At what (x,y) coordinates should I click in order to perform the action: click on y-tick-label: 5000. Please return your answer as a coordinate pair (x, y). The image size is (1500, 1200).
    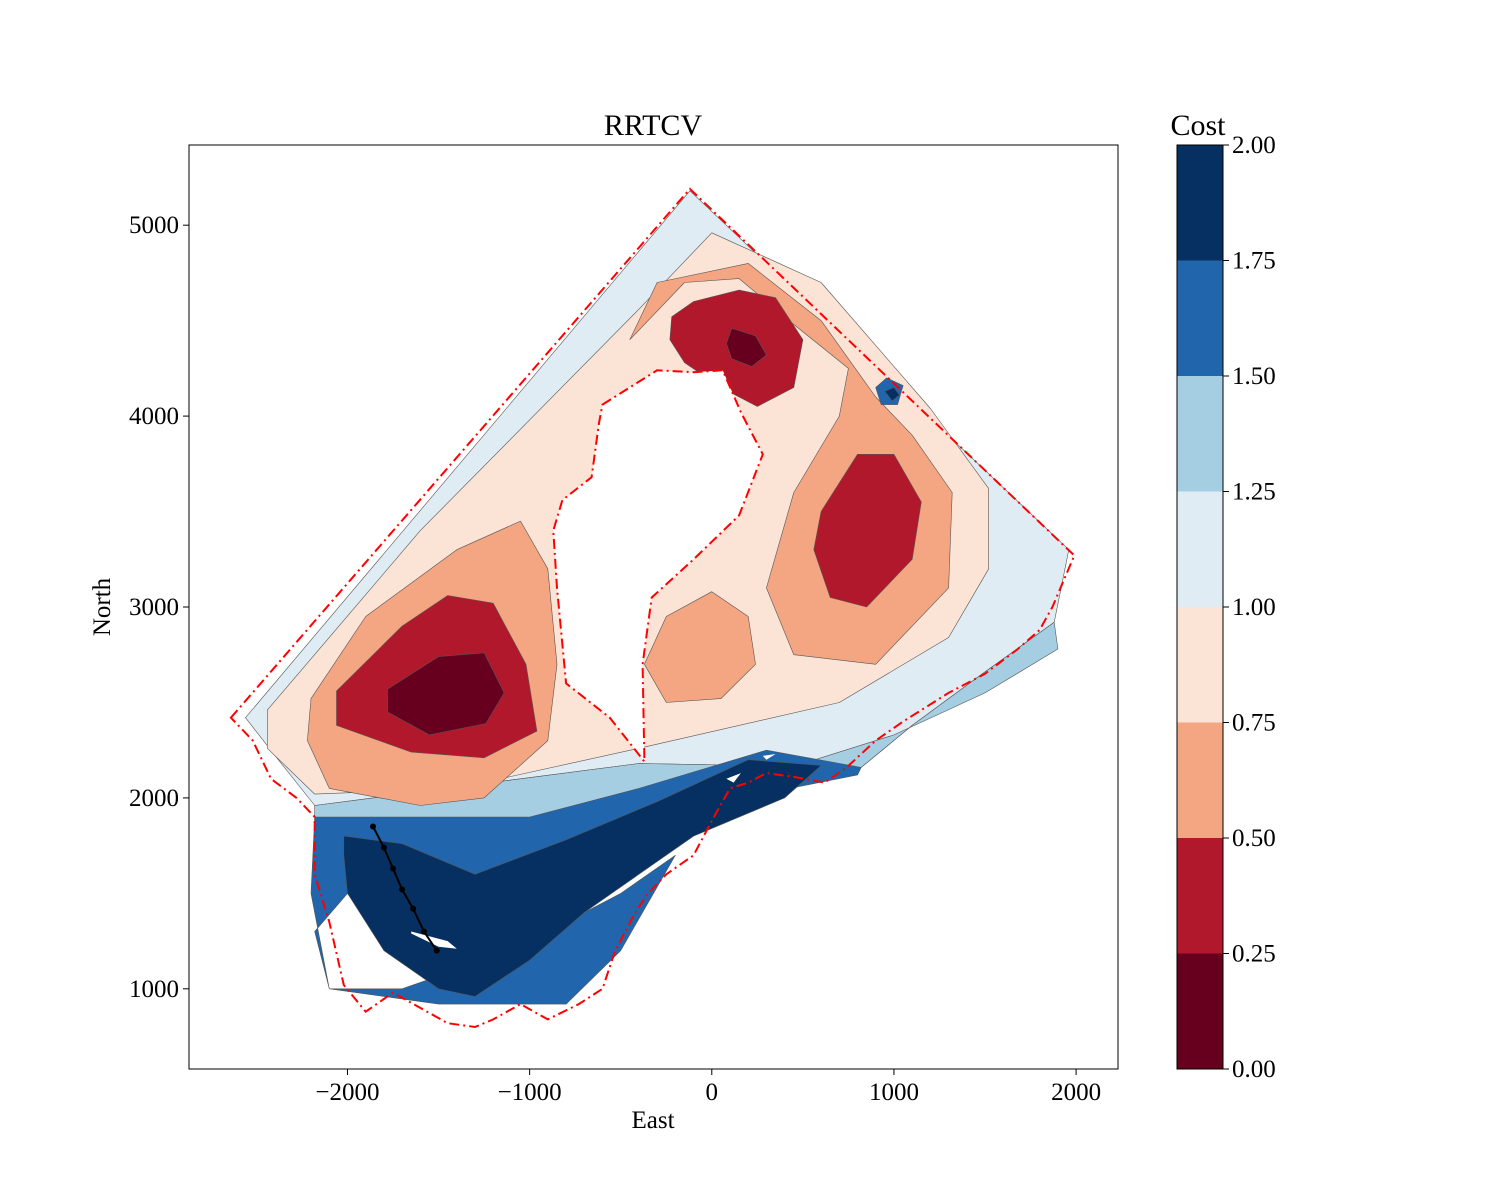
    Looking at the image, I should click on (154, 225).